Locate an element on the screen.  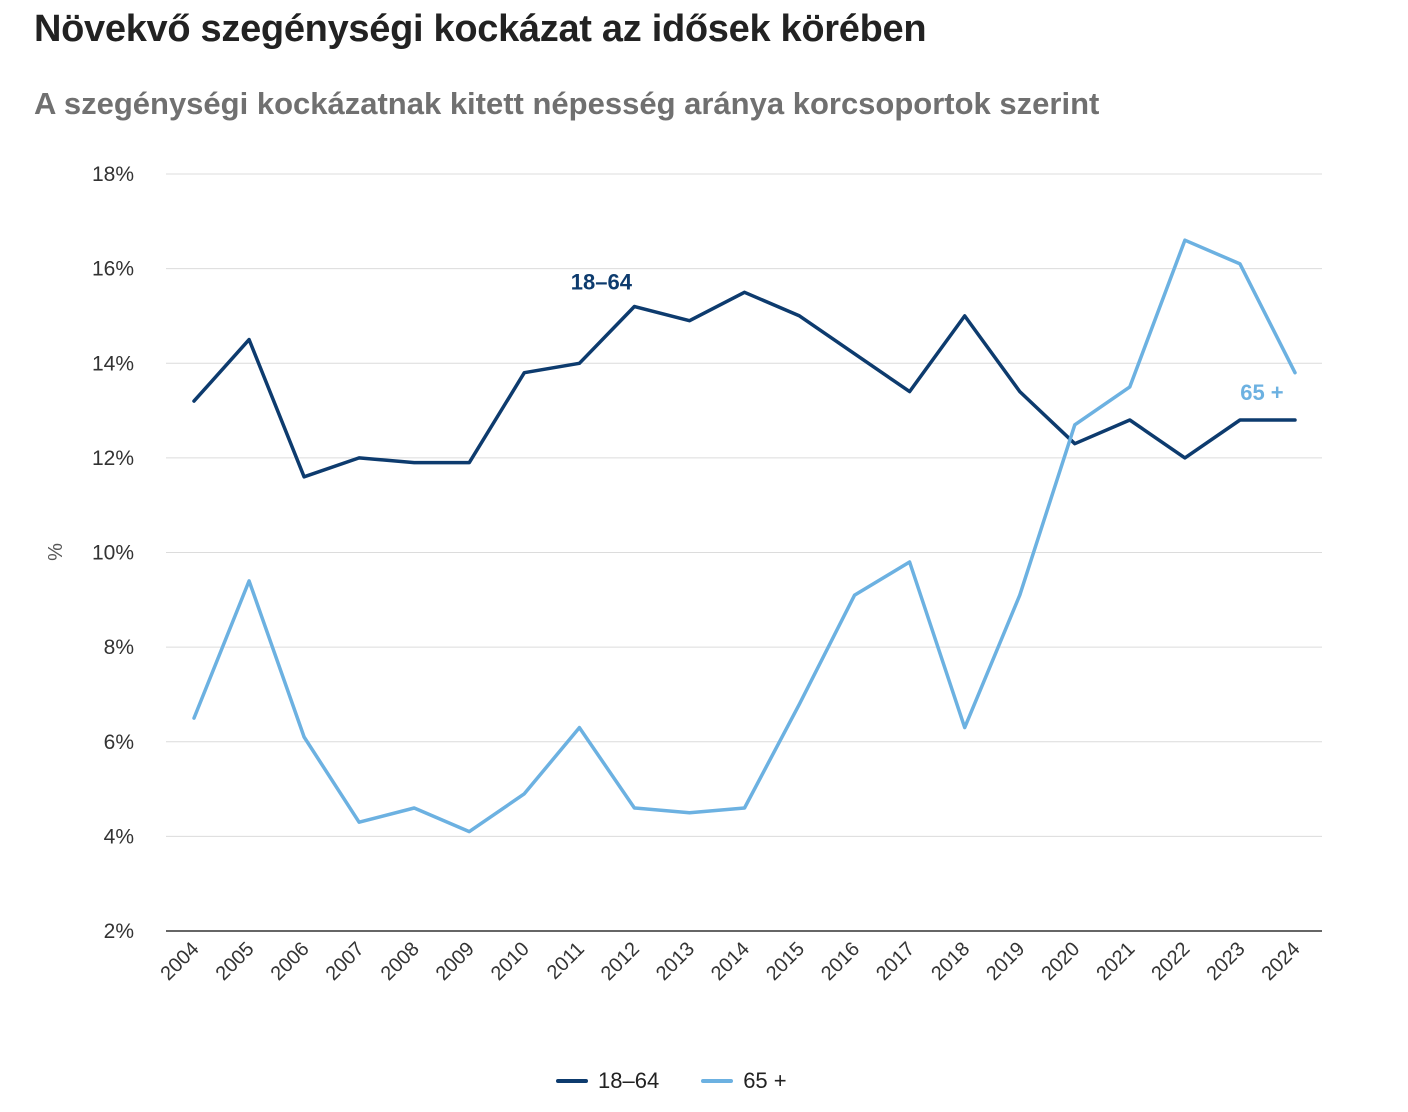
legend-item-18-64: 18–64 is located at coordinates (607, 1081).